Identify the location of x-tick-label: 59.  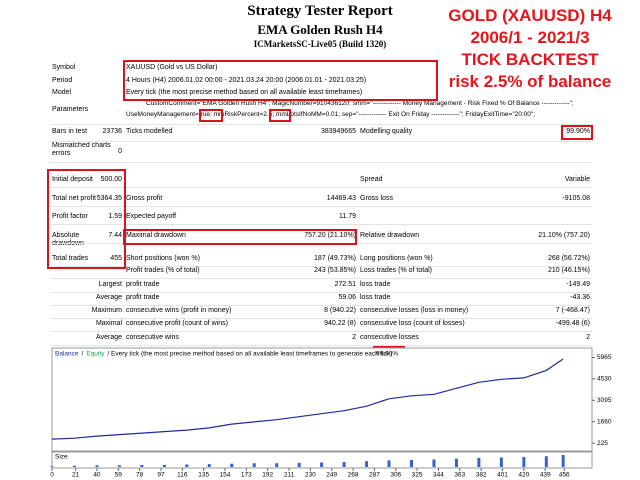
(119, 475).